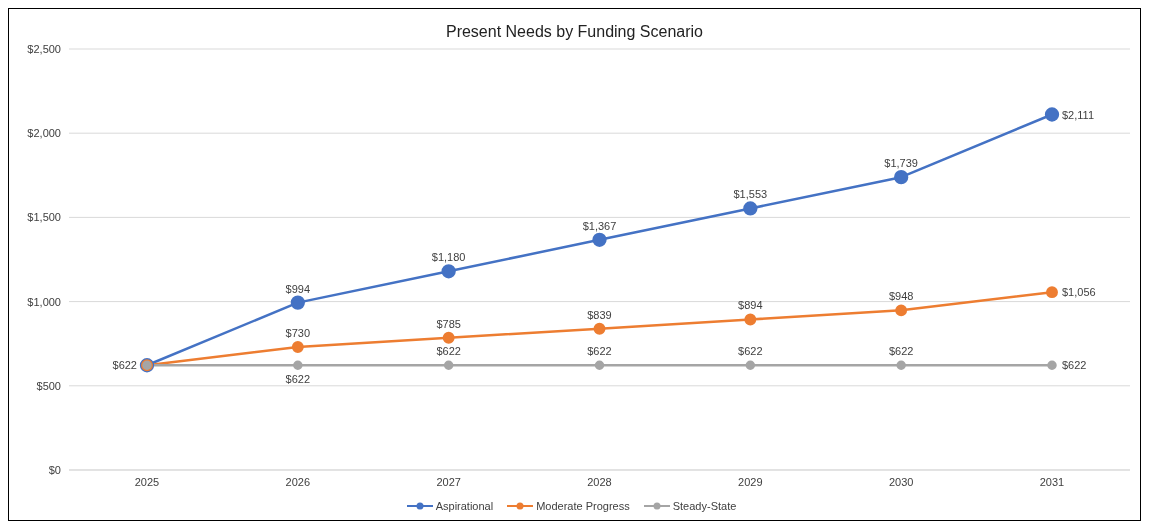 The height and width of the screenshot is (529, 1149). I want to click on legend-label: Aspirational, so click(464, 506).